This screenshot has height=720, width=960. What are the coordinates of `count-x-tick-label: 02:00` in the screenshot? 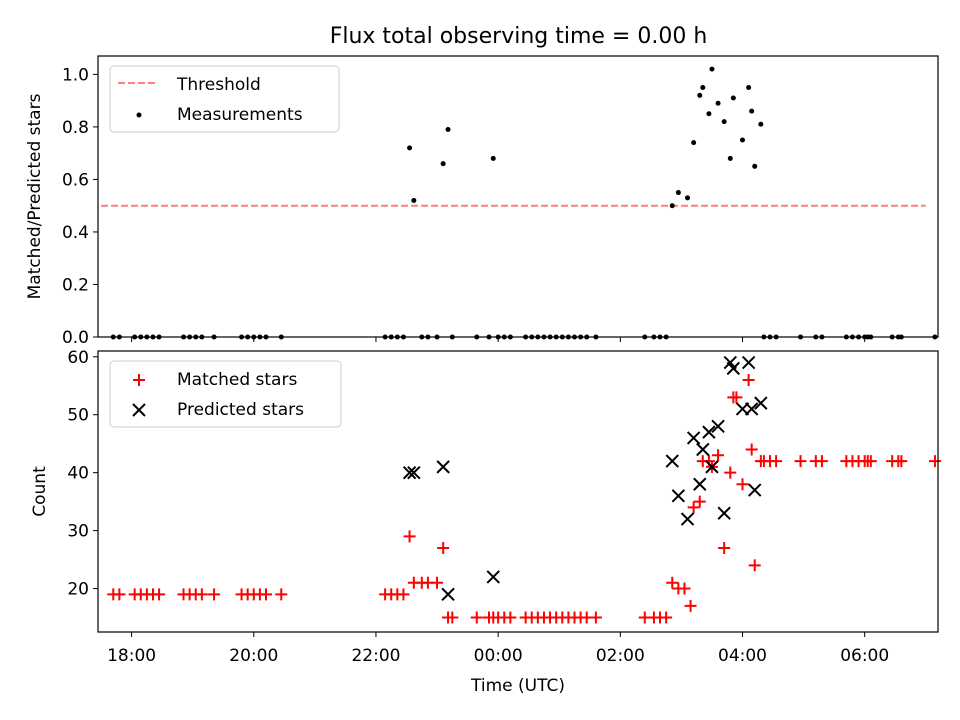 It's located at (620, 656).